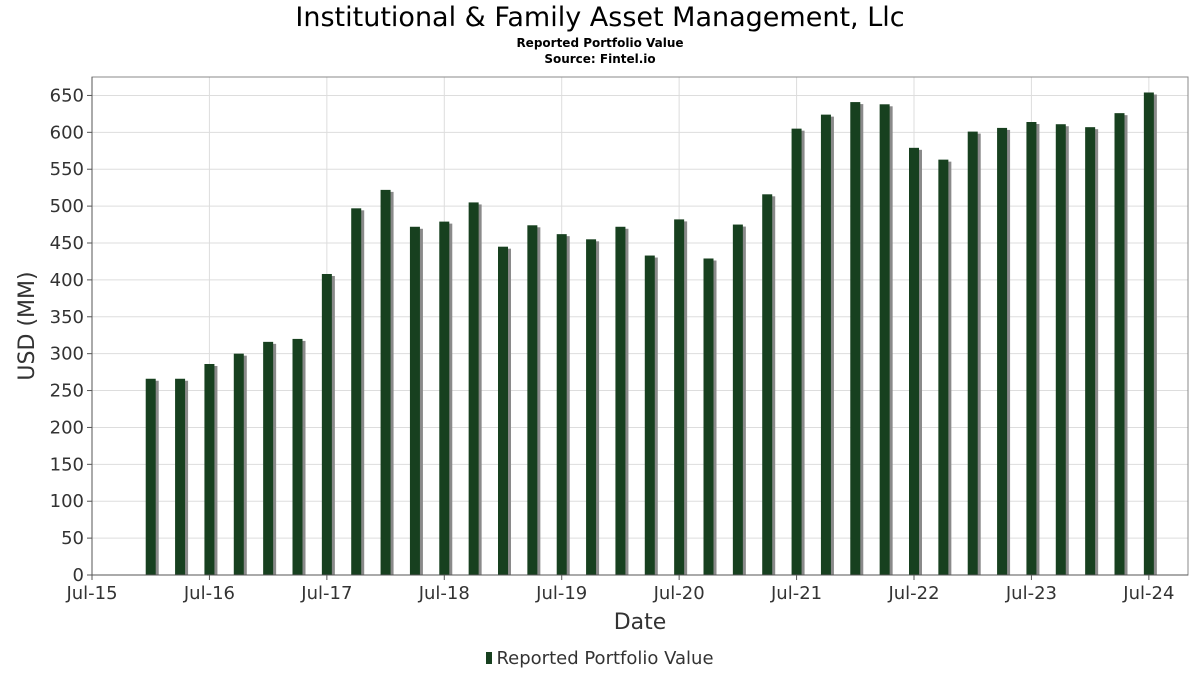 This screenshot has width=1200, height=675. Describe the element at coordinates (67, 464) in the screenshot. I see `y-tick-label: 150` at that location.